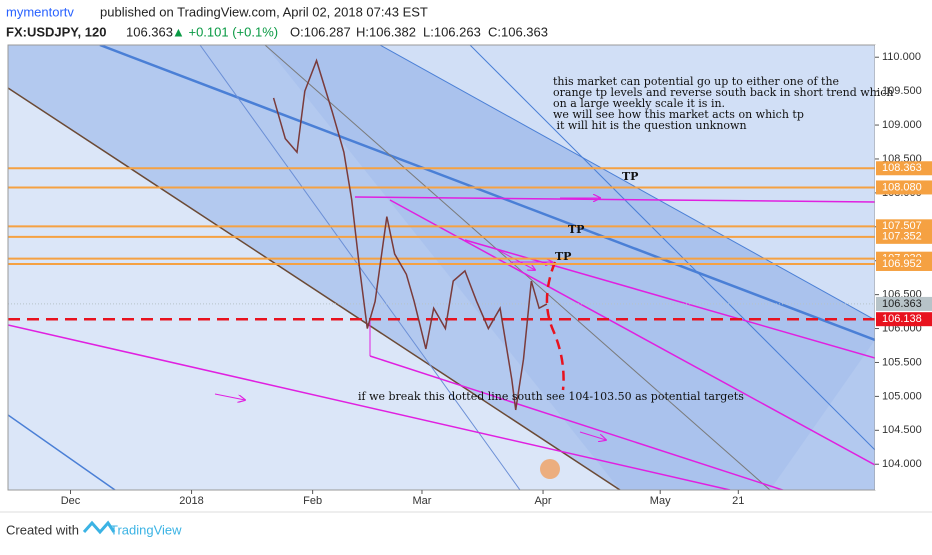 The width and height of the screenshot is (932, 555). I want to click on level-label: 106.952, so click(902, 264).